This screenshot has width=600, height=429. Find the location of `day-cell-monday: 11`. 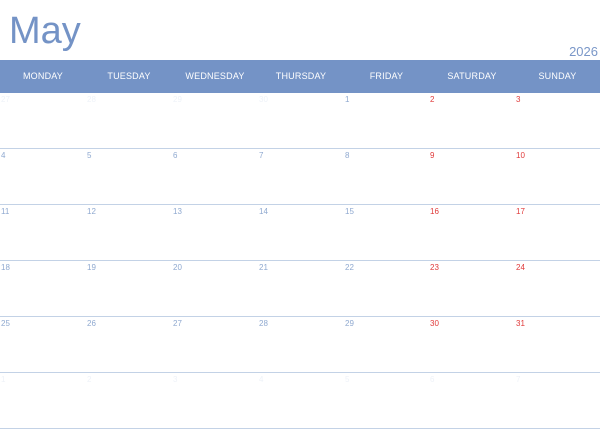

day-cell-monday: 11 is located at coordinates (43, 233).